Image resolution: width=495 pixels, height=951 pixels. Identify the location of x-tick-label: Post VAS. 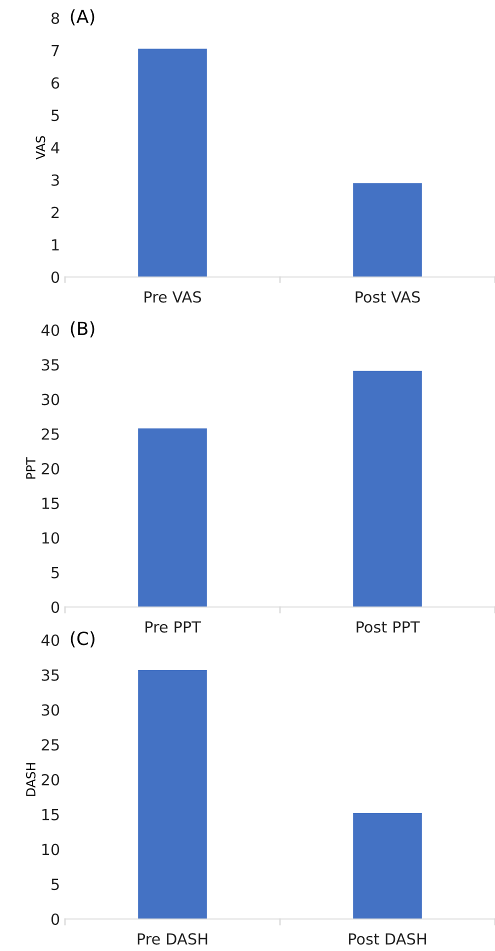
(388, 297).